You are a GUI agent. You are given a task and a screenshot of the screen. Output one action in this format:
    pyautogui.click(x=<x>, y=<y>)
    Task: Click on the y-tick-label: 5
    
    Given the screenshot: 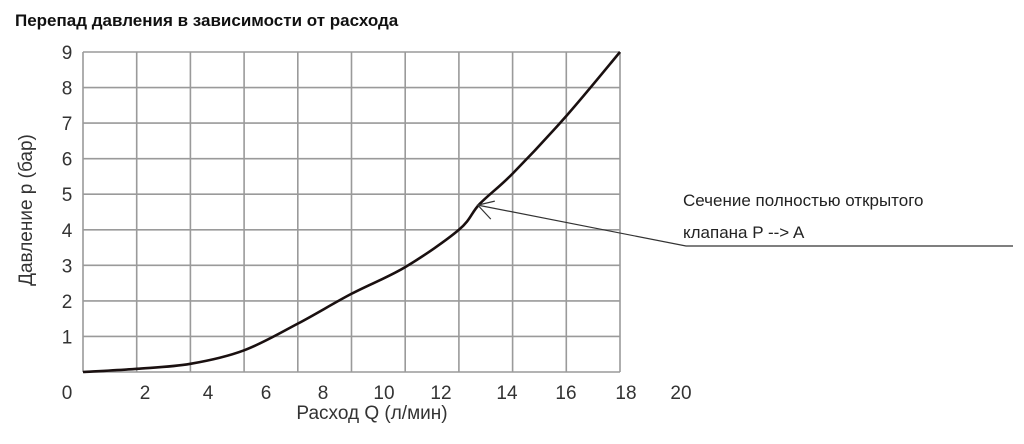 What is the action you would take?
    pyautogui.click(x=67, y=195)
    